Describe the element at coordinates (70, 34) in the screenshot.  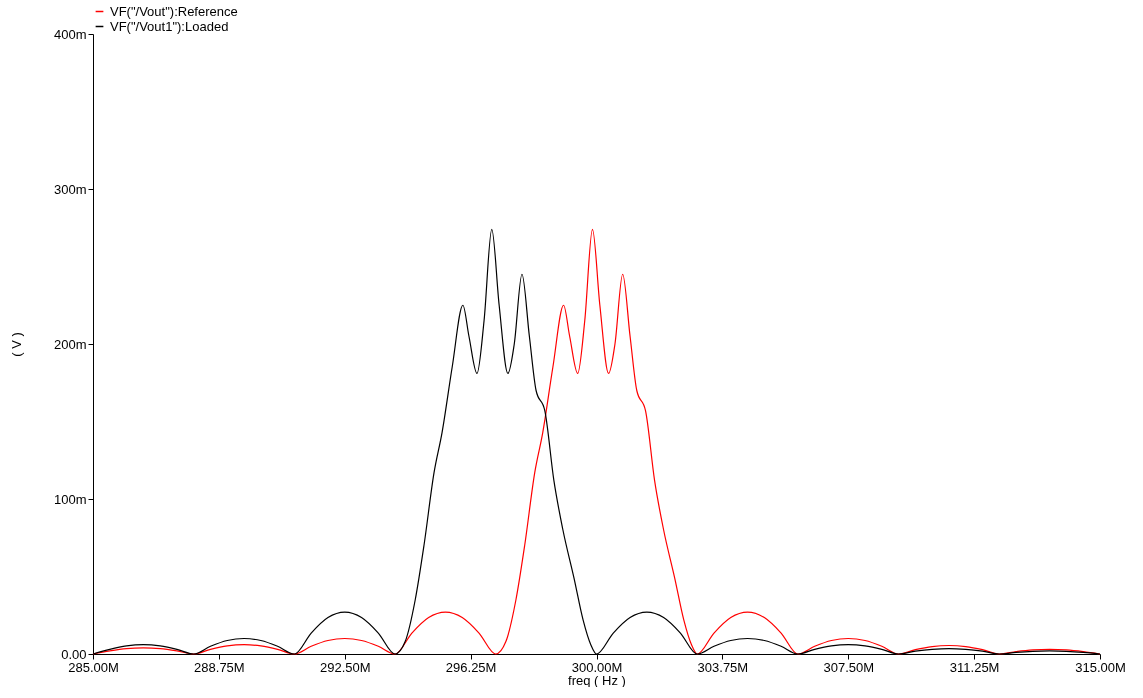
I see `y-tick-label: 400m` at that location.